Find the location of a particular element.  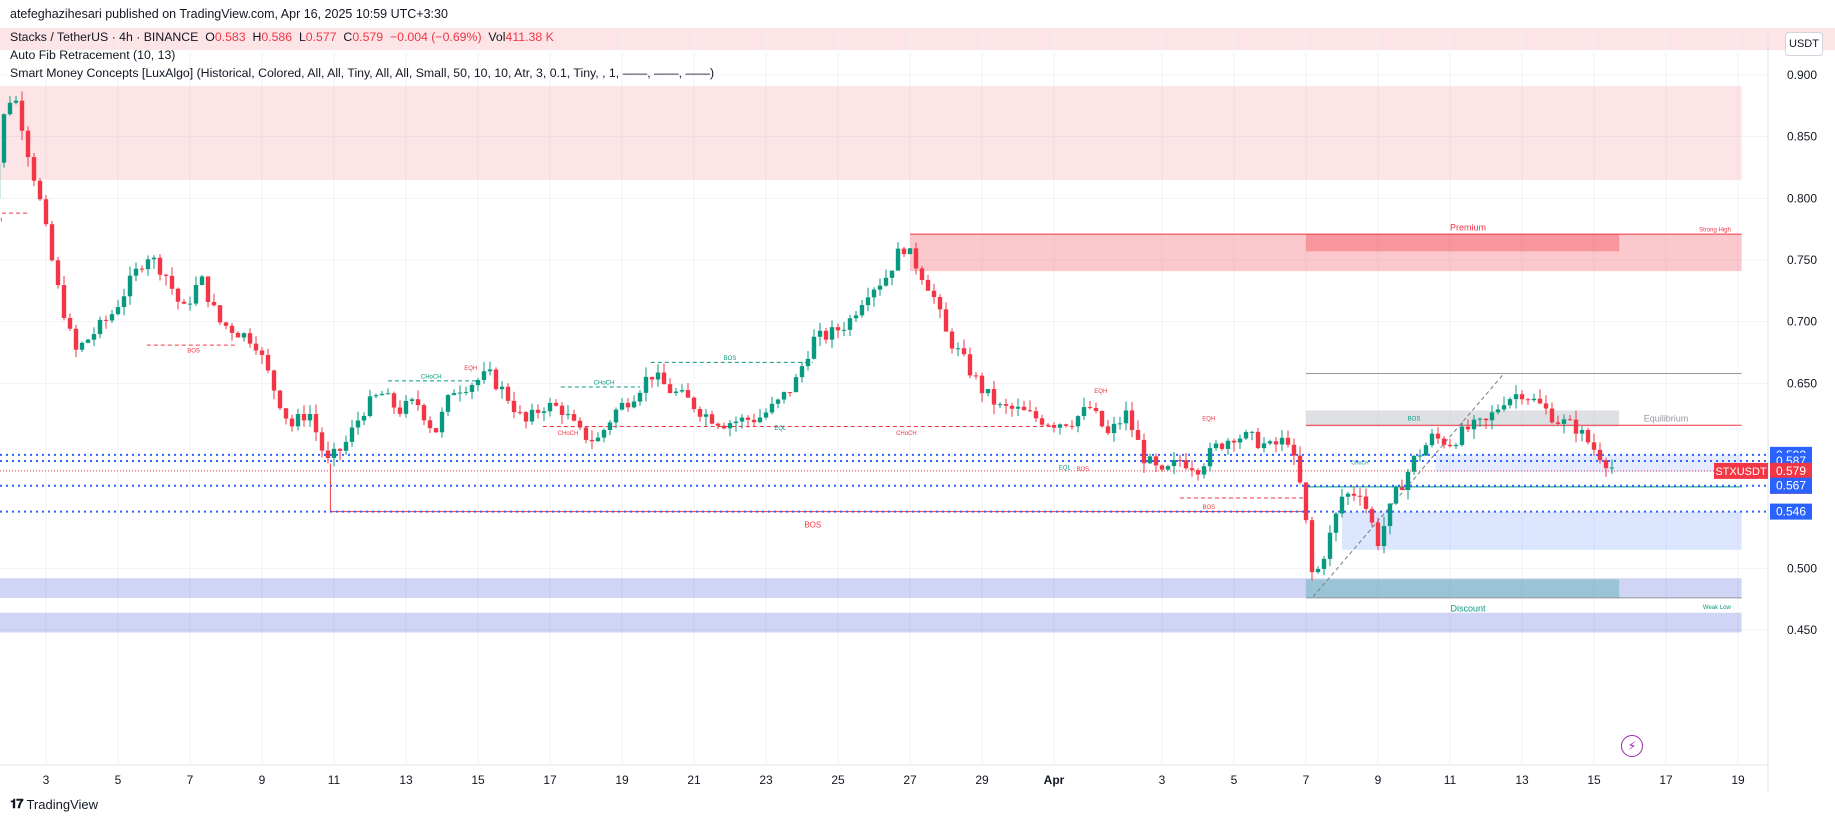

fvg-zone is located at coordinates (1588, 463).